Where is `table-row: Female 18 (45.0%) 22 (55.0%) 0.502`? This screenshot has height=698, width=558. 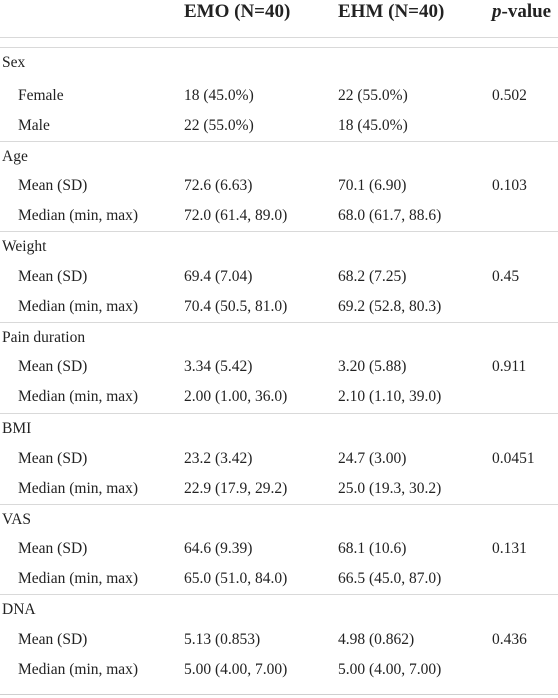 table-row: Female 18 (45.0%) 22 (55.0%) 0.502 is located at coordinates (279, 96).